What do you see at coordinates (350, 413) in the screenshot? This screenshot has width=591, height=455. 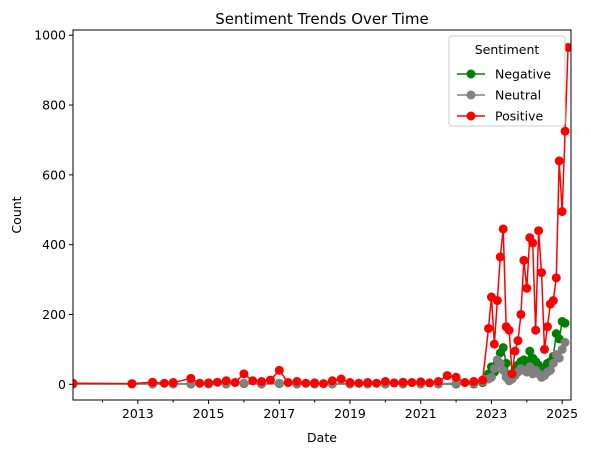 I see `x-tick-label: 2019` at bounding box center [350, 413].